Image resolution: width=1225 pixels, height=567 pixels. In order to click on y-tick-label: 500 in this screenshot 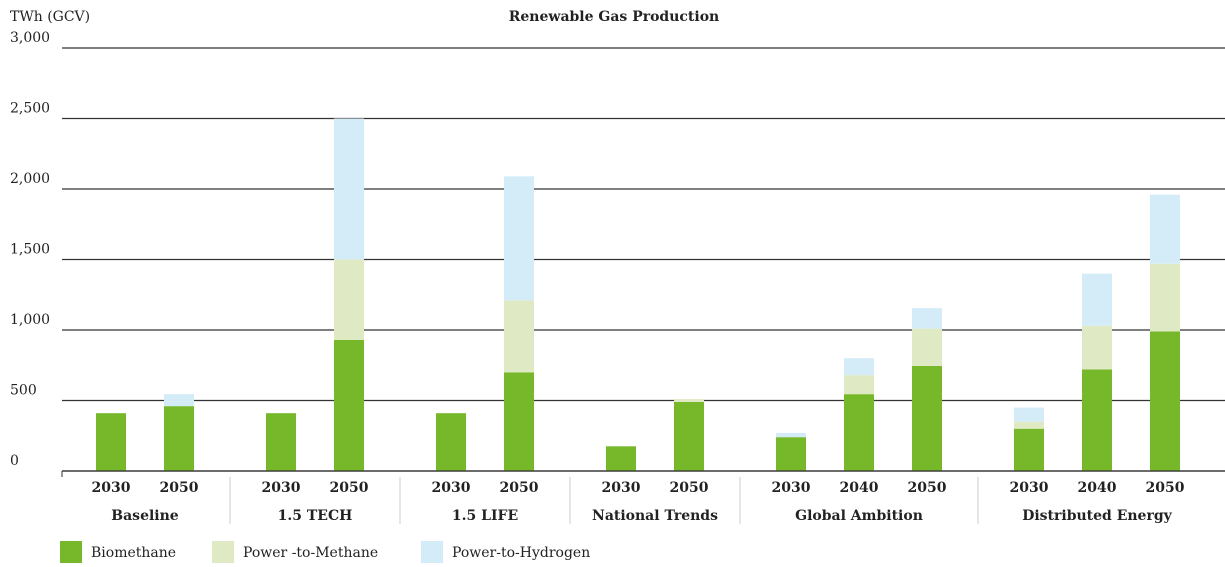, I will do `click(23, 391)`.